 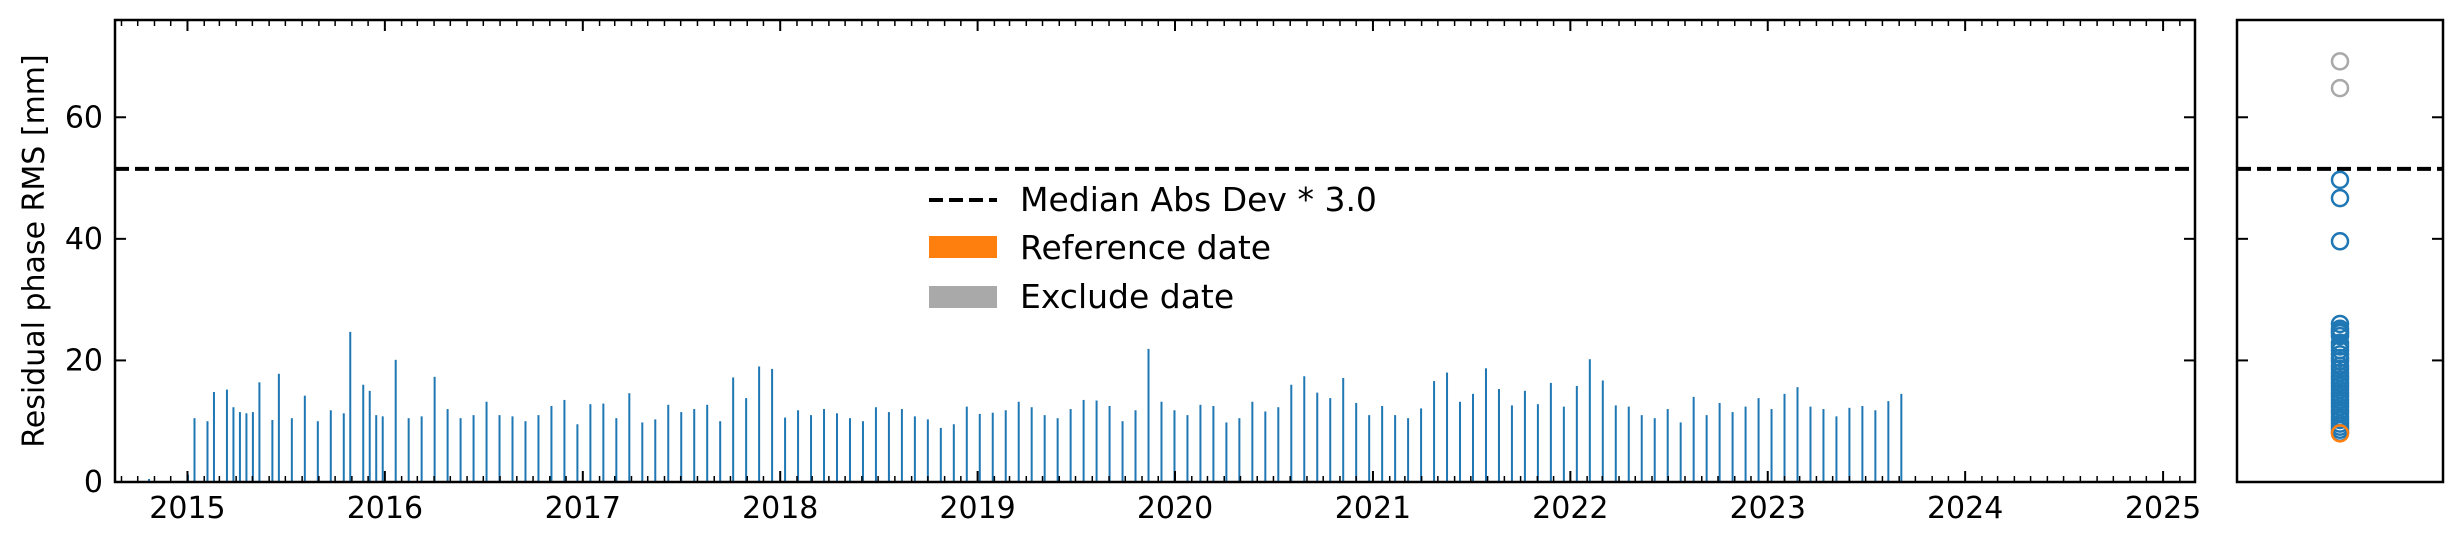 I want to click on side-reference-point, so click(x=2340, y=433).